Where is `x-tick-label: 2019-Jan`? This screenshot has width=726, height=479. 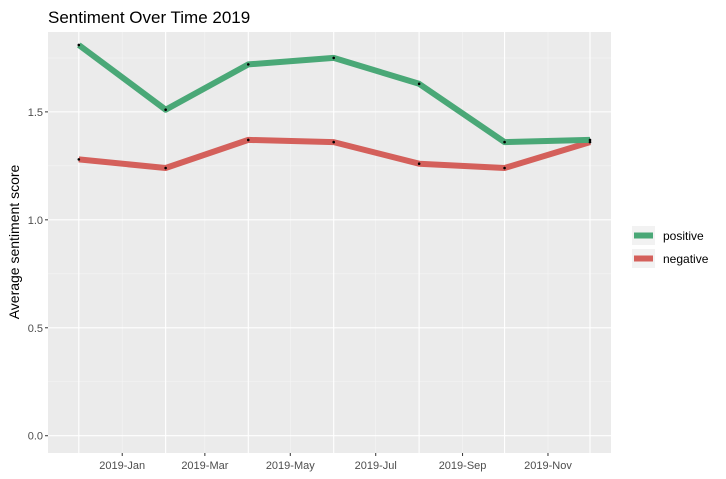
x-tick-label: 2019-Jan is located at coordinates (122, 466).